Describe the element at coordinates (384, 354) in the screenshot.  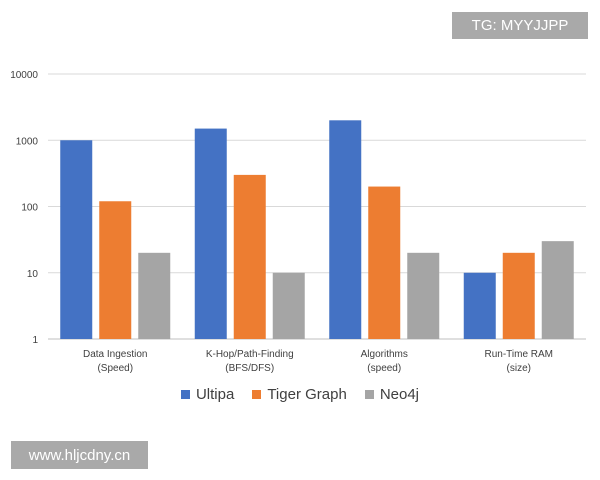
I see `x-tick-label: Algorithms` at that location.